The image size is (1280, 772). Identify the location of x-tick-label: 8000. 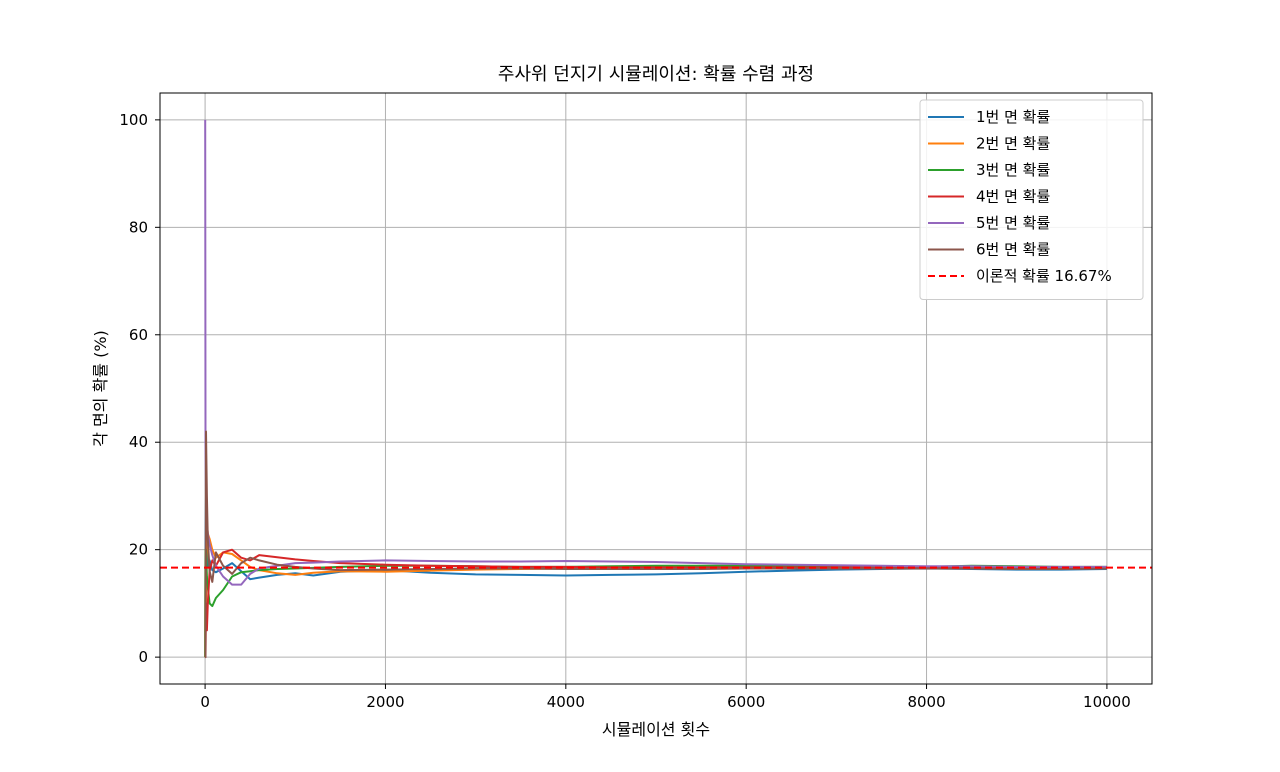
(926, 702).